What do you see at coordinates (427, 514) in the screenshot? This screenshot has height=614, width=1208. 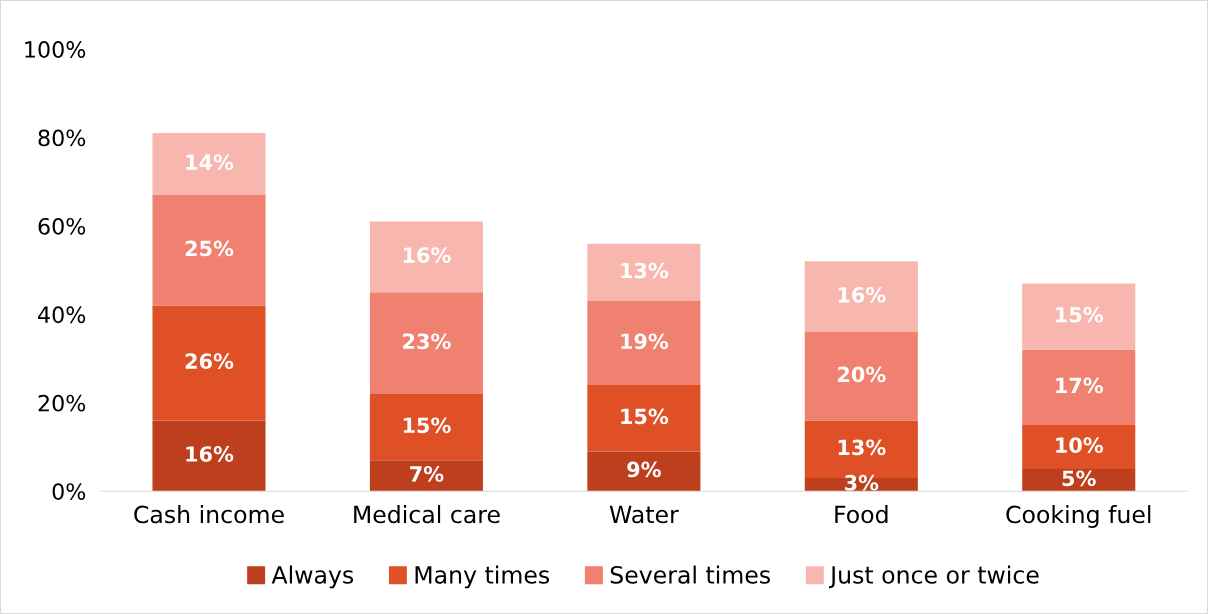 I see `x-tick-label: Medical care` at bounding box center [427, 514].